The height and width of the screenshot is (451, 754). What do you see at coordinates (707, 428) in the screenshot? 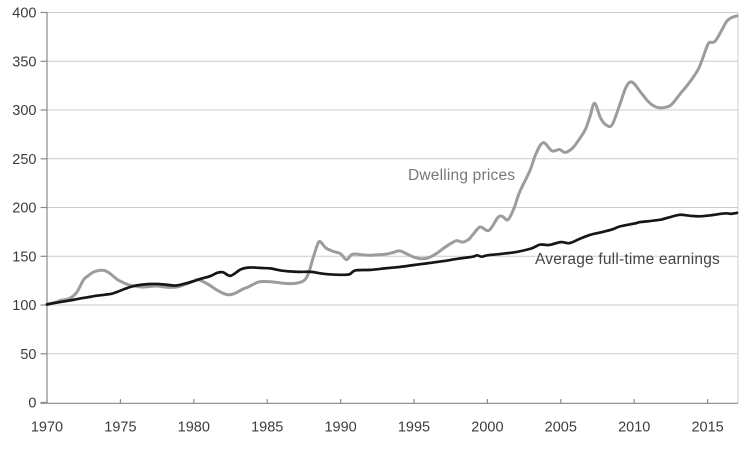
I see `x-tick-label: 2015` at bounding box center [707, 428].